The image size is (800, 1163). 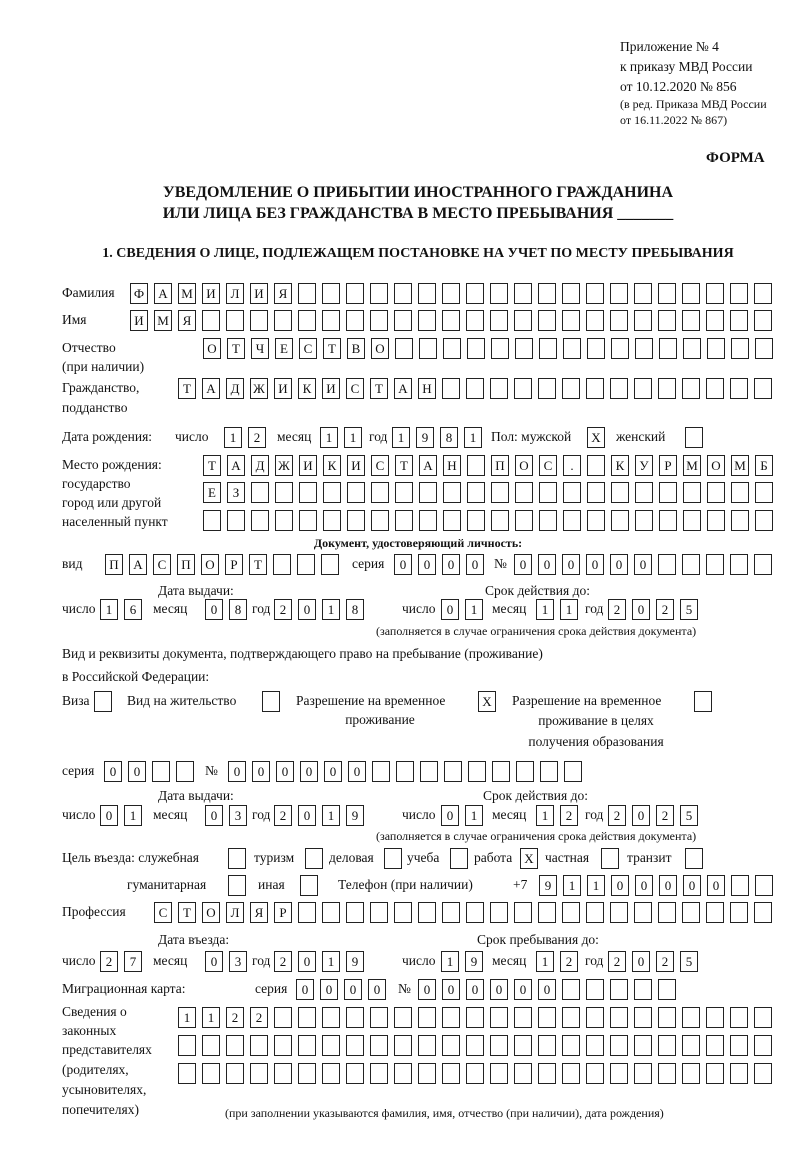 I want to click on surname-cell: А, so click(x=163, y=293).